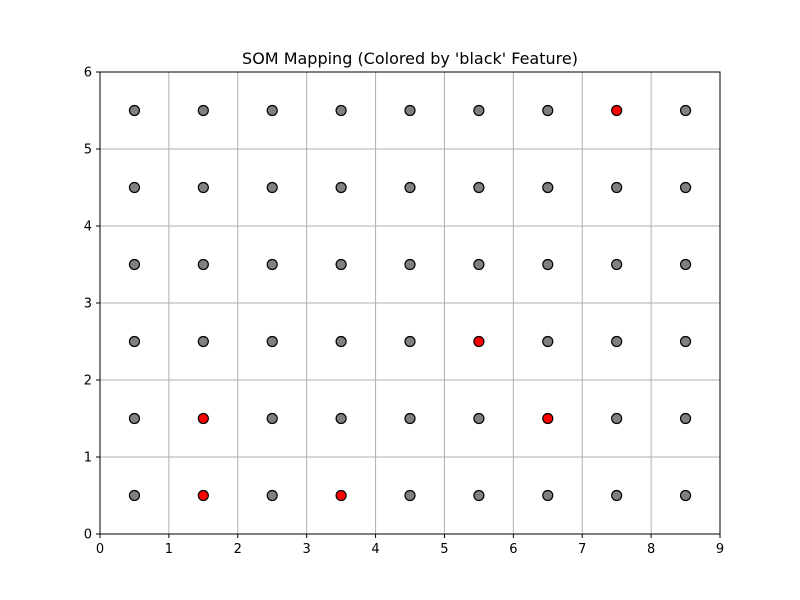 This screenshot has height=600, width=800. Describe the element at coordinates (375, 549) in the screenshot. I see `x-tick-label: 4` at that location.